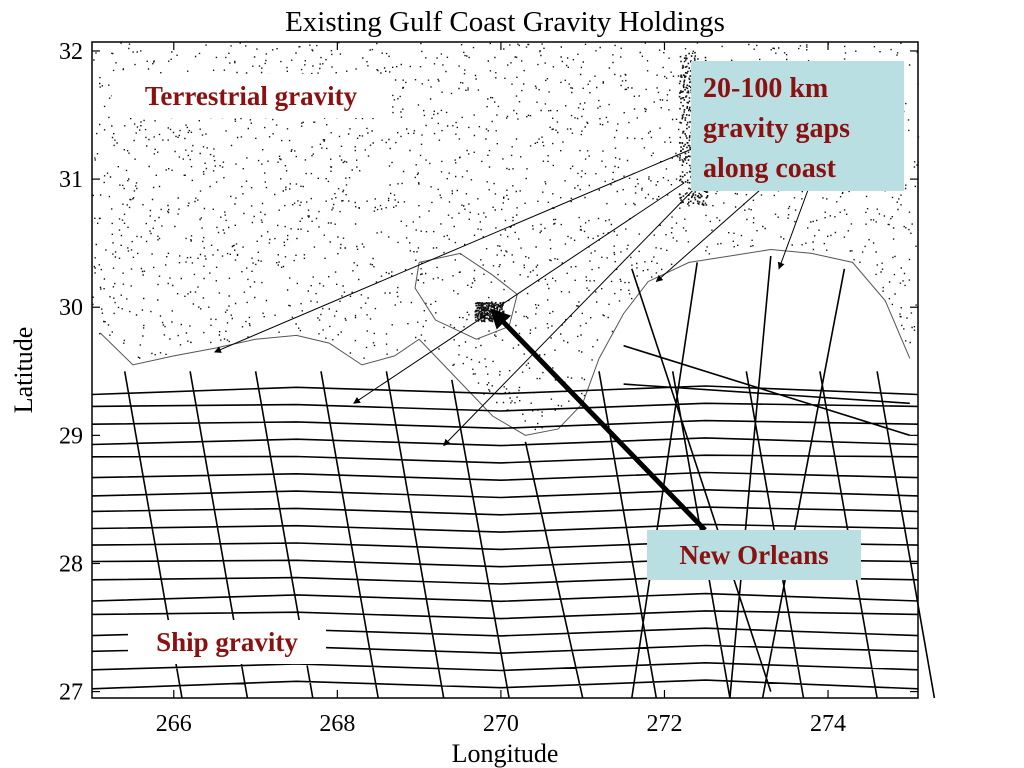 The image size is (1024, 768). What do you see at coordinates (466, 296) in the screenshot?
I see `lake-outline` at bounding box center [466, 296].